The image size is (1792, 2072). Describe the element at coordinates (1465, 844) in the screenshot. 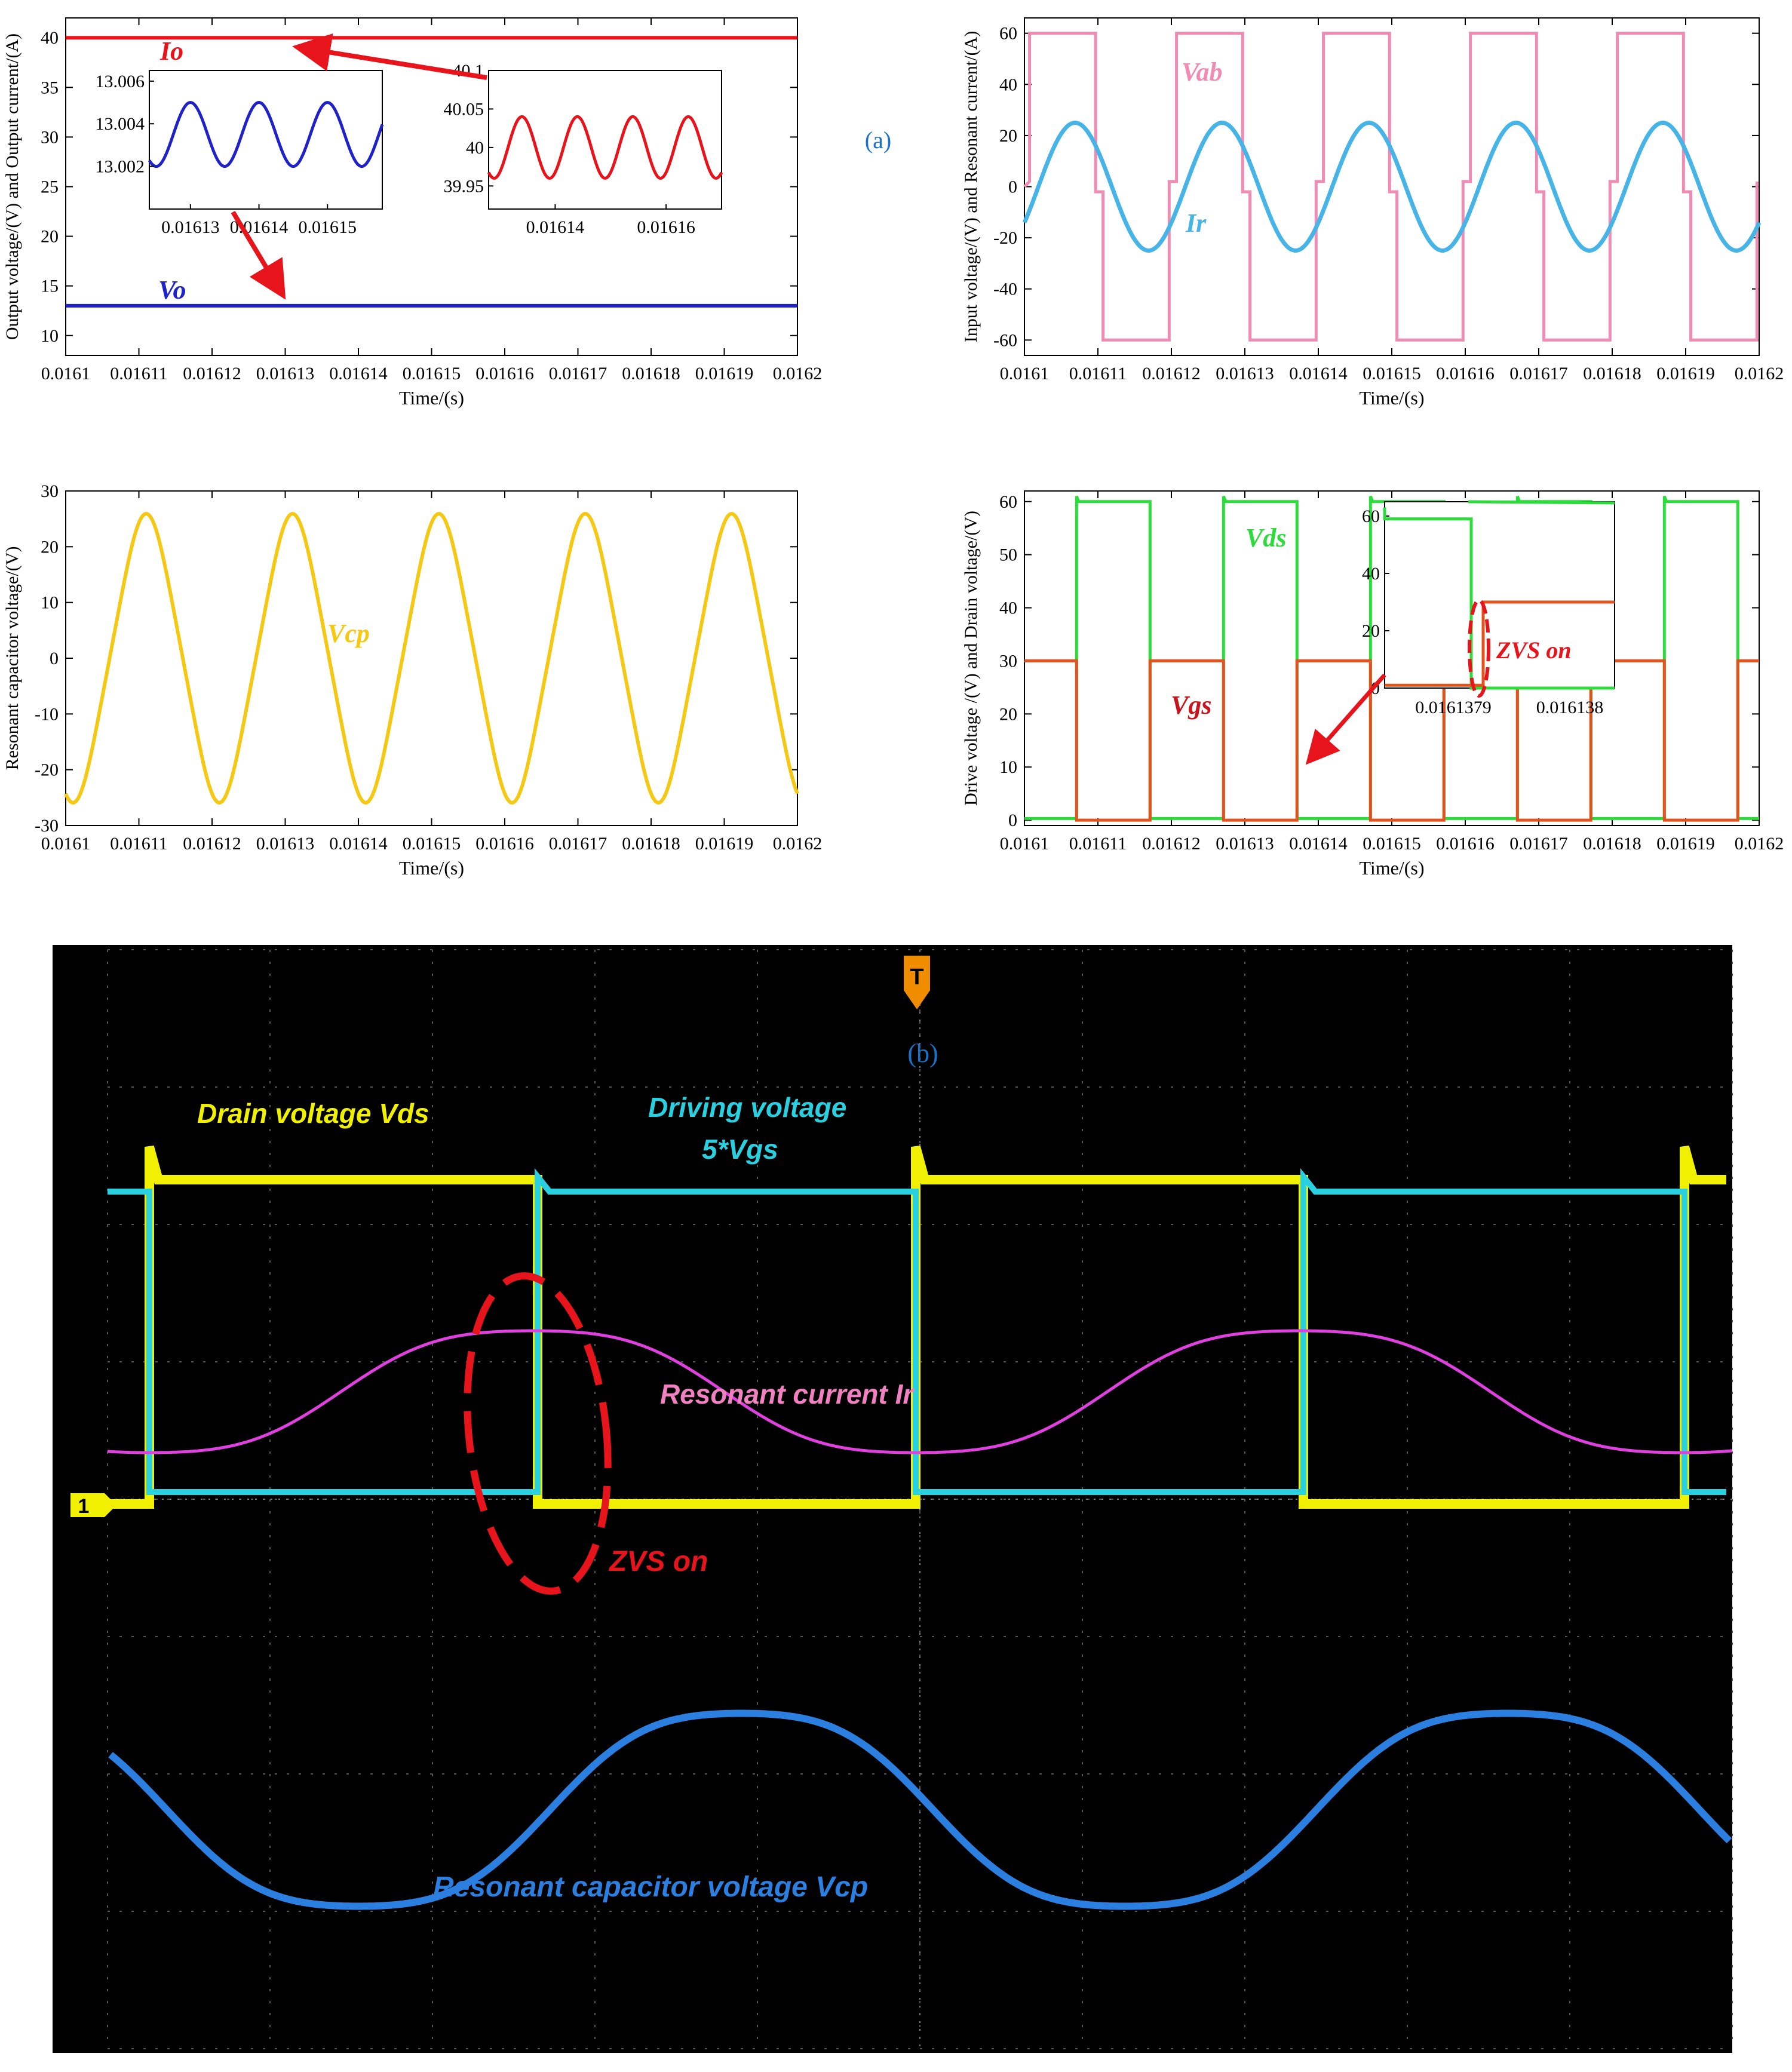

I see `drive-xtick-label: 0.01616` at that location.